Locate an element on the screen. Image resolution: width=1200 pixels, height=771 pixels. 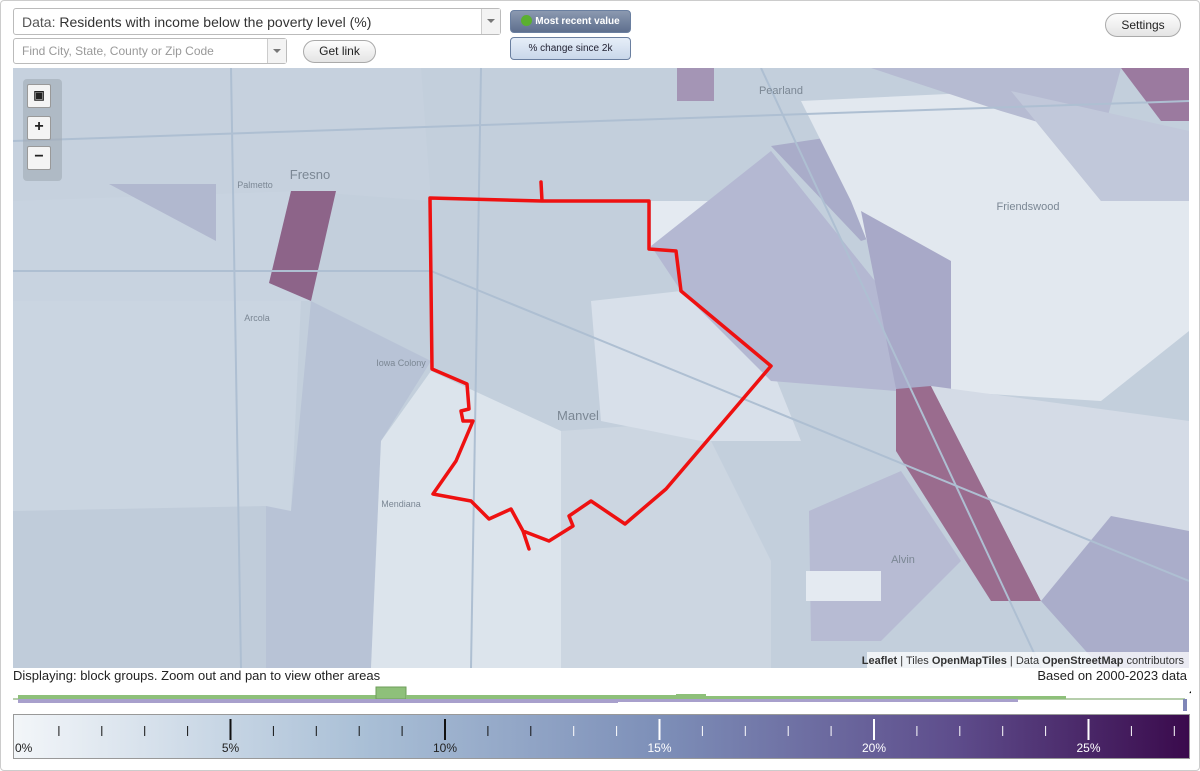
attr-link: OpenStreetMap is located at coordinates (1083, 661).